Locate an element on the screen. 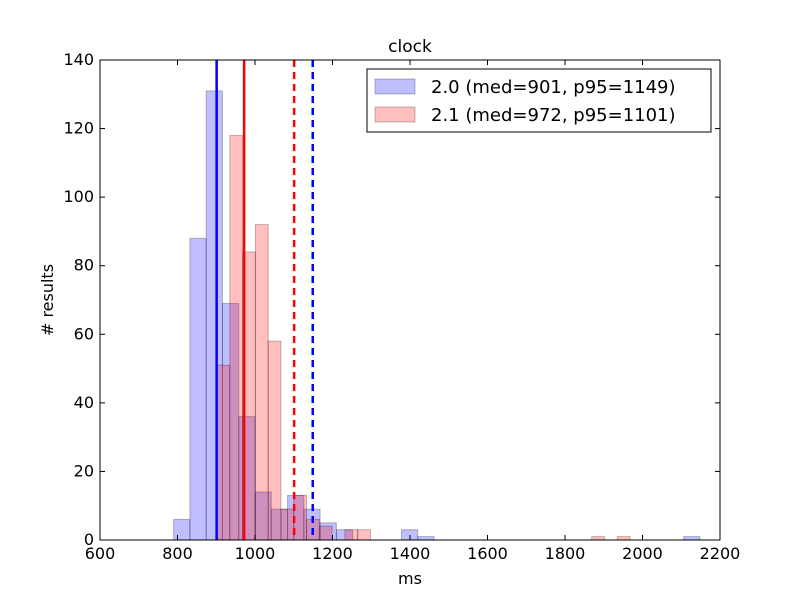 The image size is (800, 600). y-tick-label: 140 is located at coordinates (78, 59).